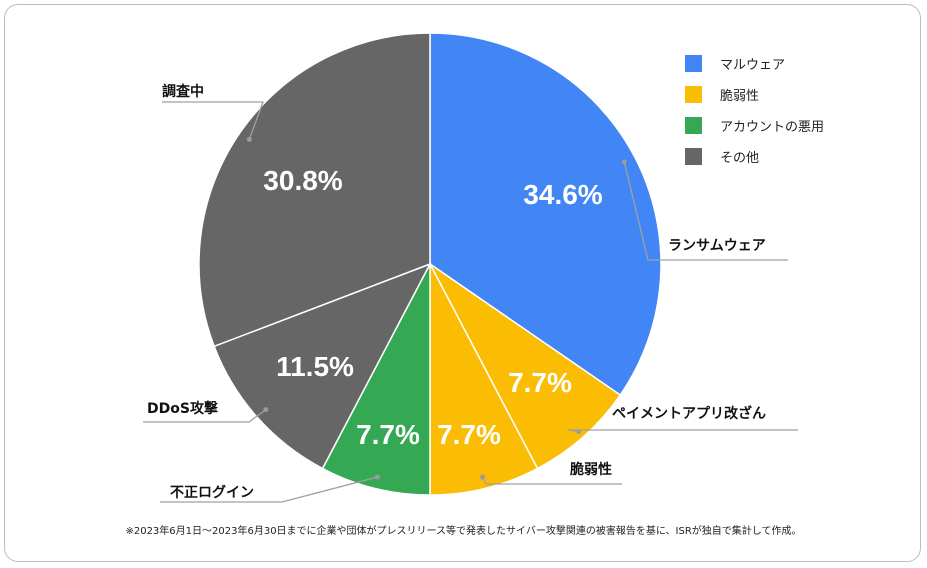 The image size is (927, 568). I want to click on slice-category-label: DDoS攻撃, so click(182, 408).